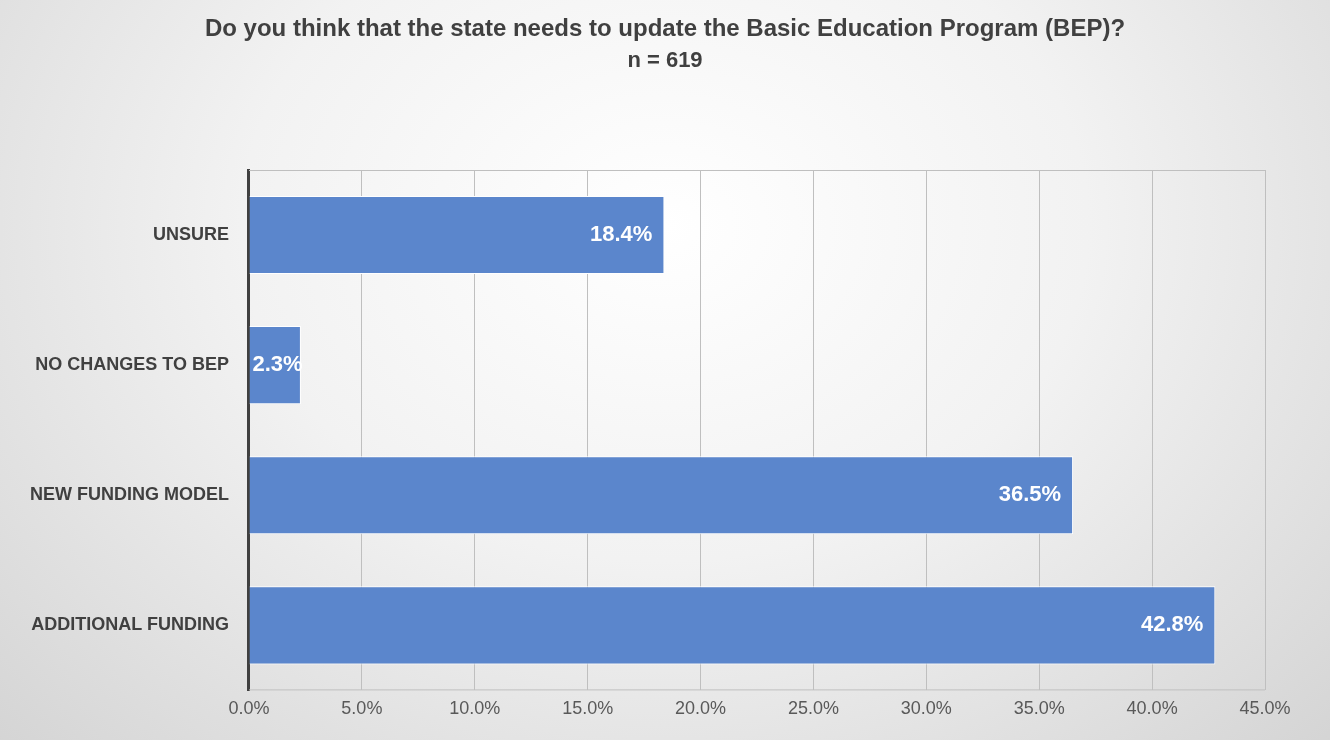 The height and width of the screenshot is (740, 1330). Describe the element at coordinates (190, 234) in the screenshot. I see `y-tick-label: UNSURE` at that location.